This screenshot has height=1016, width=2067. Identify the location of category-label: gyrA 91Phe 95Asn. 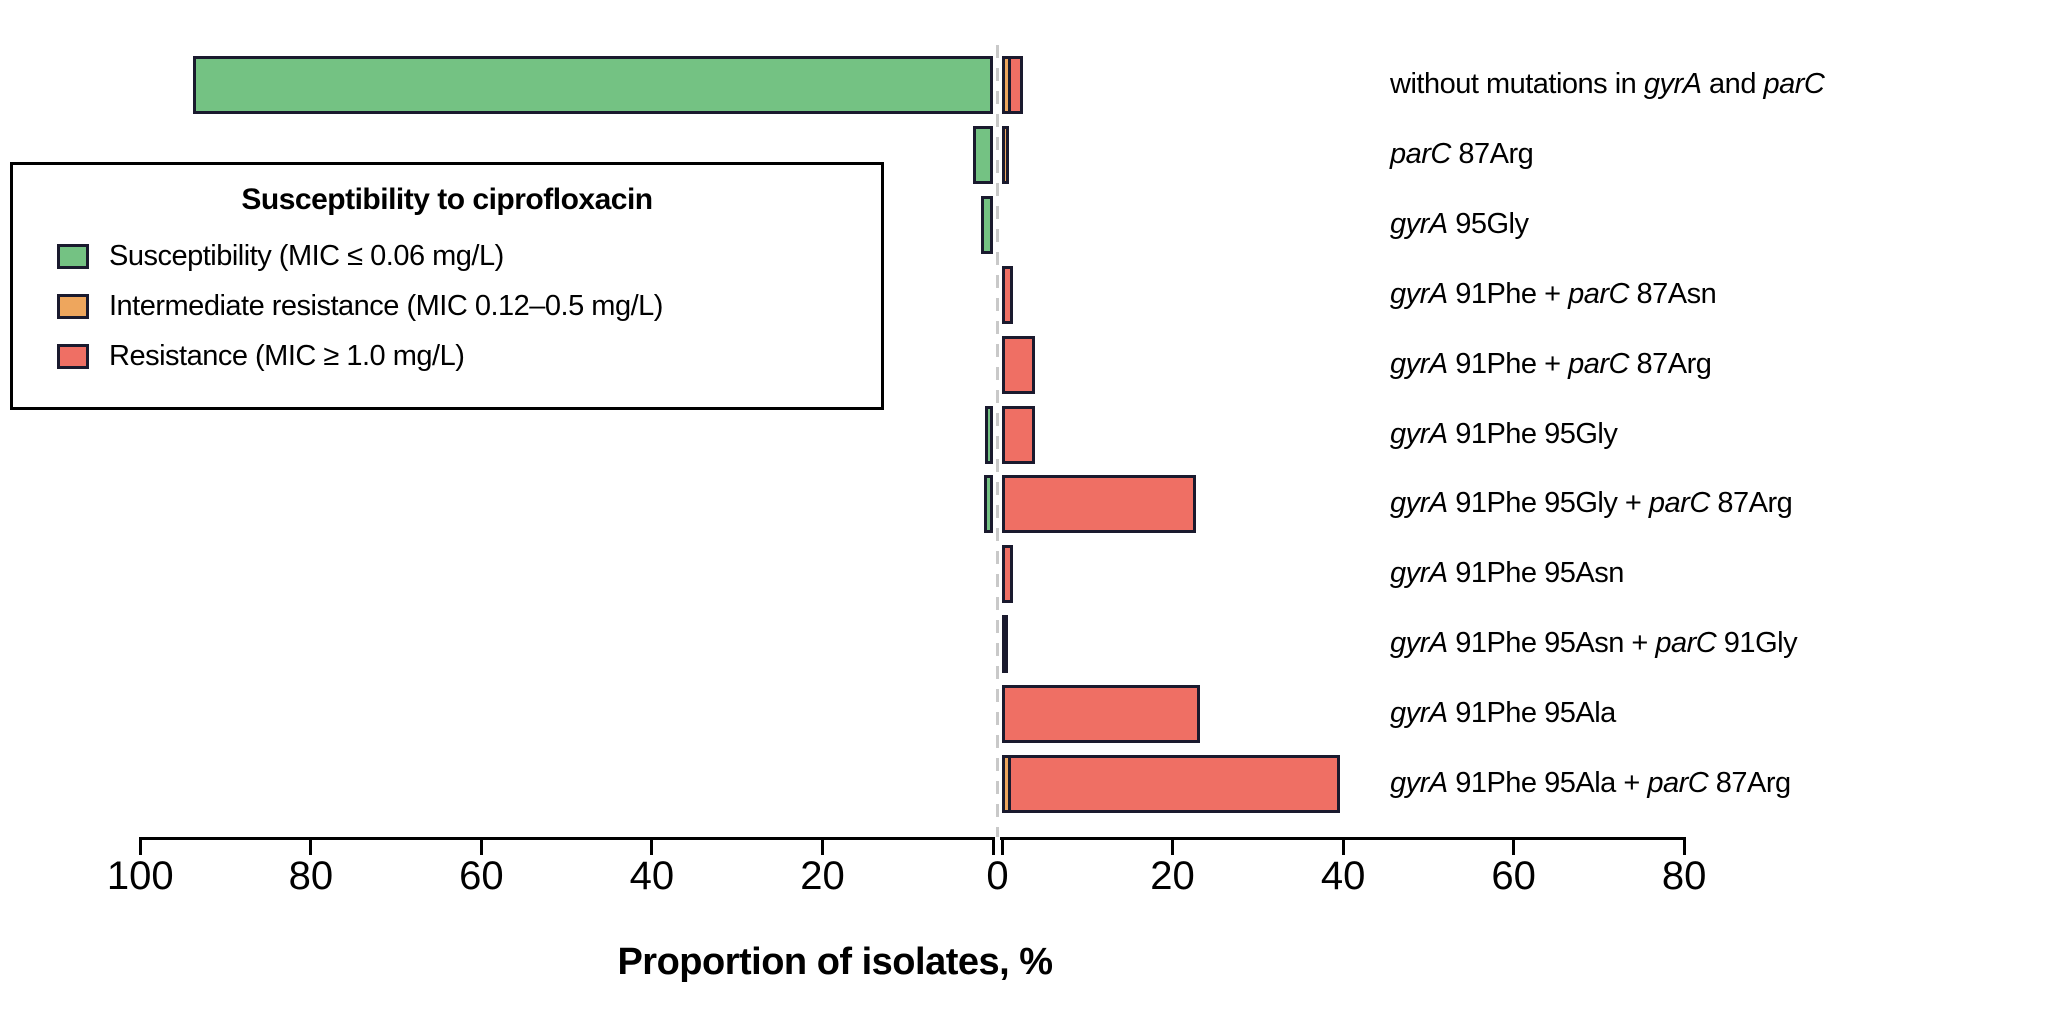
(1507, 573).